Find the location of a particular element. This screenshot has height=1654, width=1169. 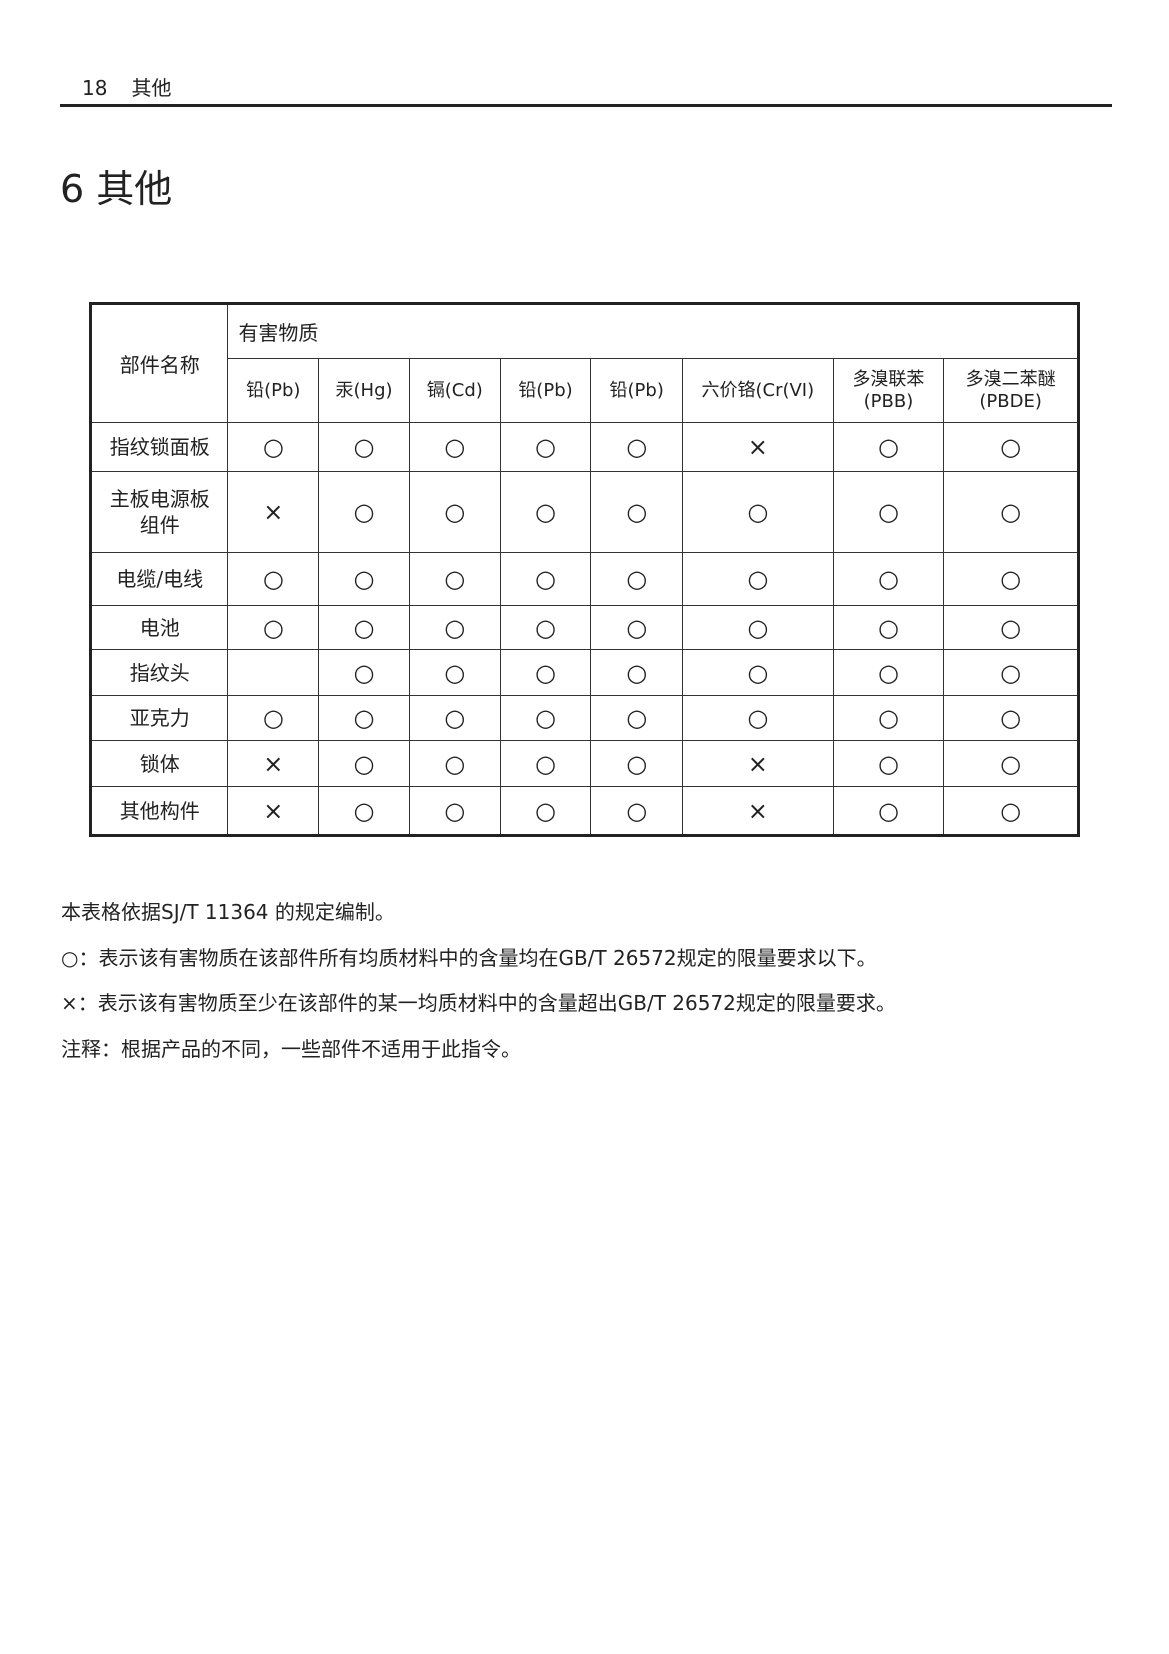

running-header: 18 其他 is located at coordinates (138, 86).